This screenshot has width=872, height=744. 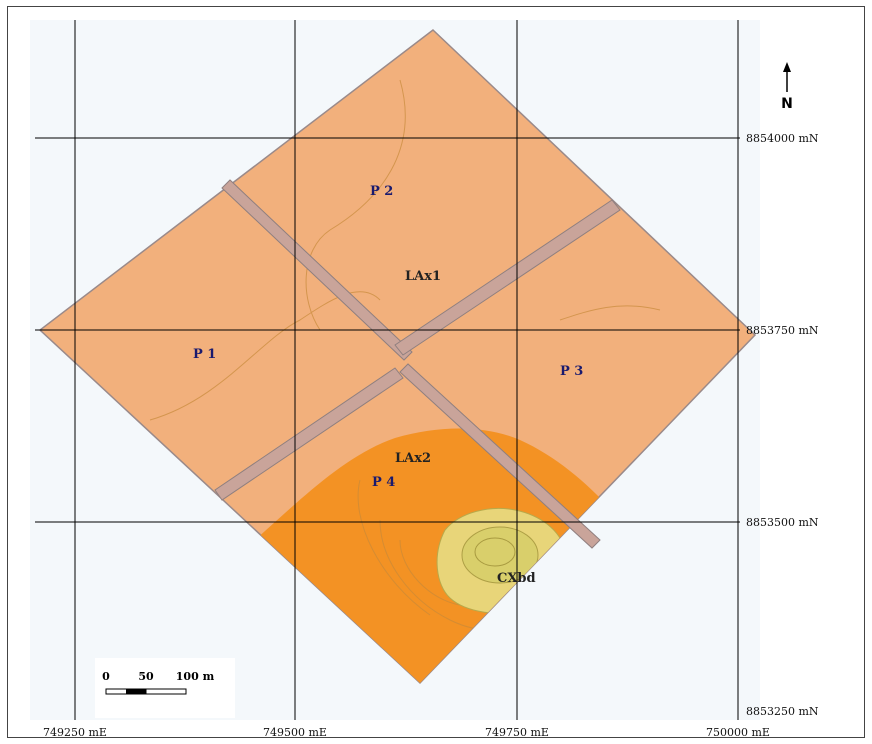 What do you see at coordinates (782, 330) in the screenshot?
I see `northing-label-8853750: 8853750 mN` at bounding box center [782, 330].